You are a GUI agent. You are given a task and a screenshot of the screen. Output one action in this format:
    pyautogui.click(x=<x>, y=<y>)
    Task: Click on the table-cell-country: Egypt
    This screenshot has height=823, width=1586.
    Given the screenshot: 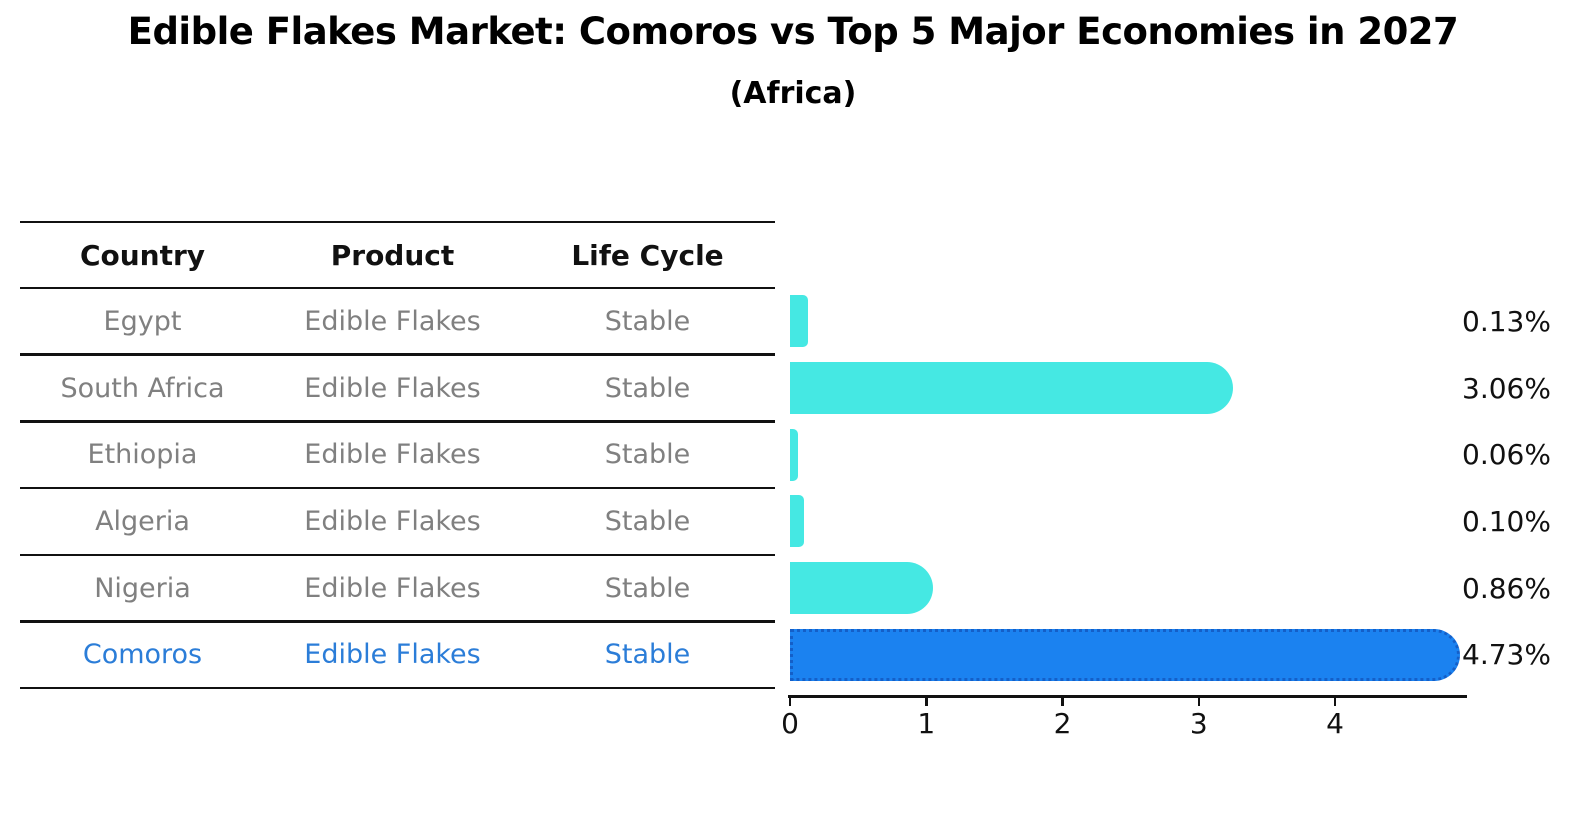 What is the action you would take?
    pyautogui.click(x=142, y=321)
    